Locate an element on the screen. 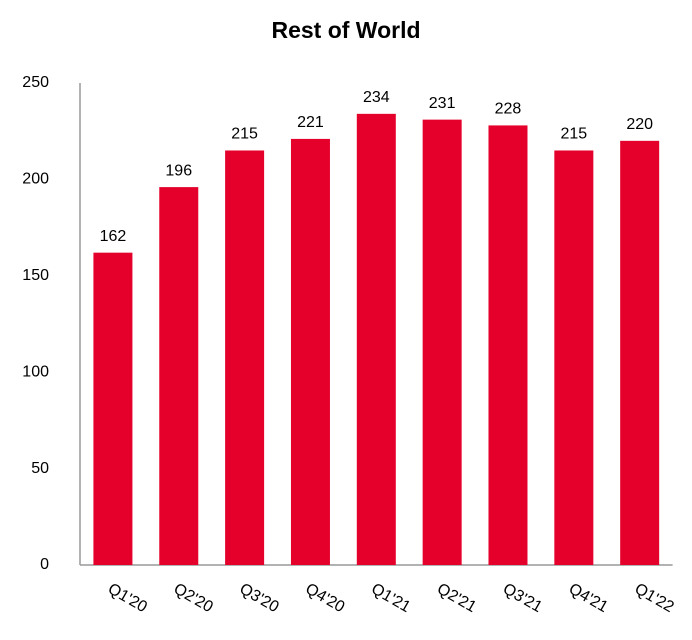 The width and height of the screenshot is (692, 640). x-tick-label: Q2'20 is located at coordinates (193, 598).